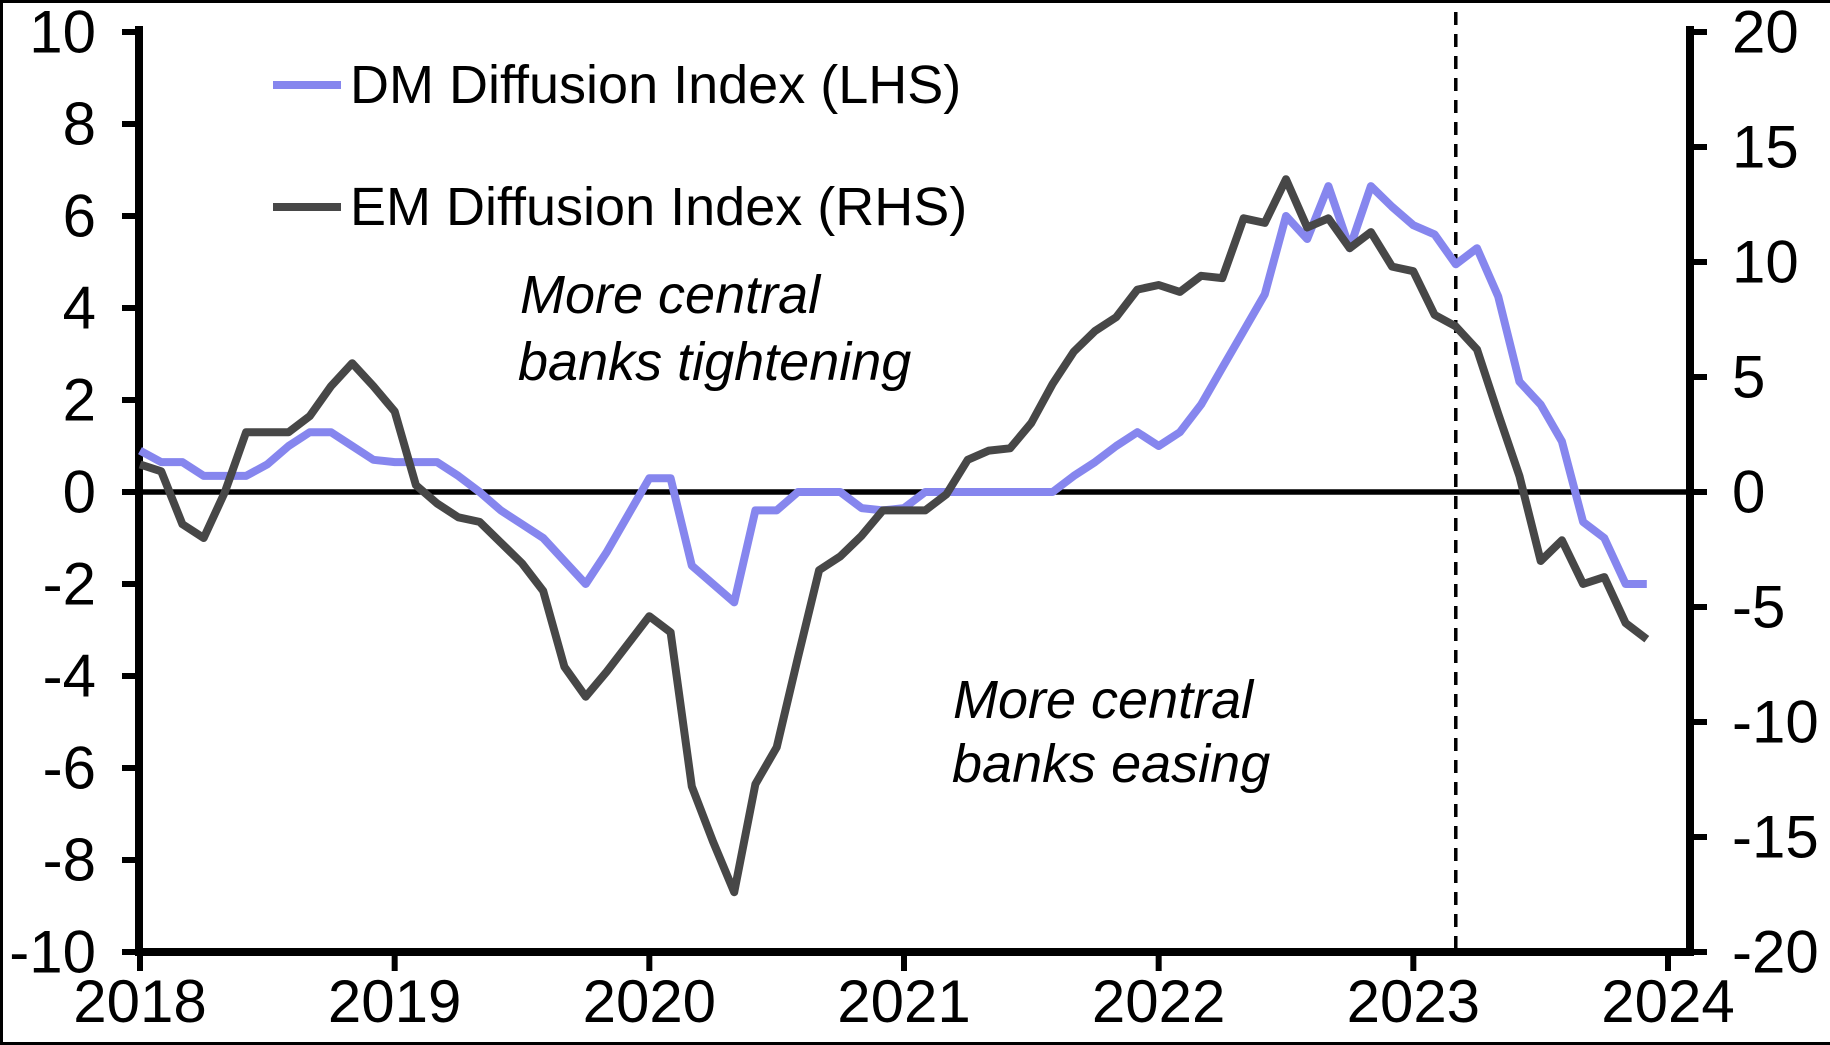 The width and height of the screenshot is (1830, 1045). I want to click on left-axis-tick-label: 0, so click(79, 492).